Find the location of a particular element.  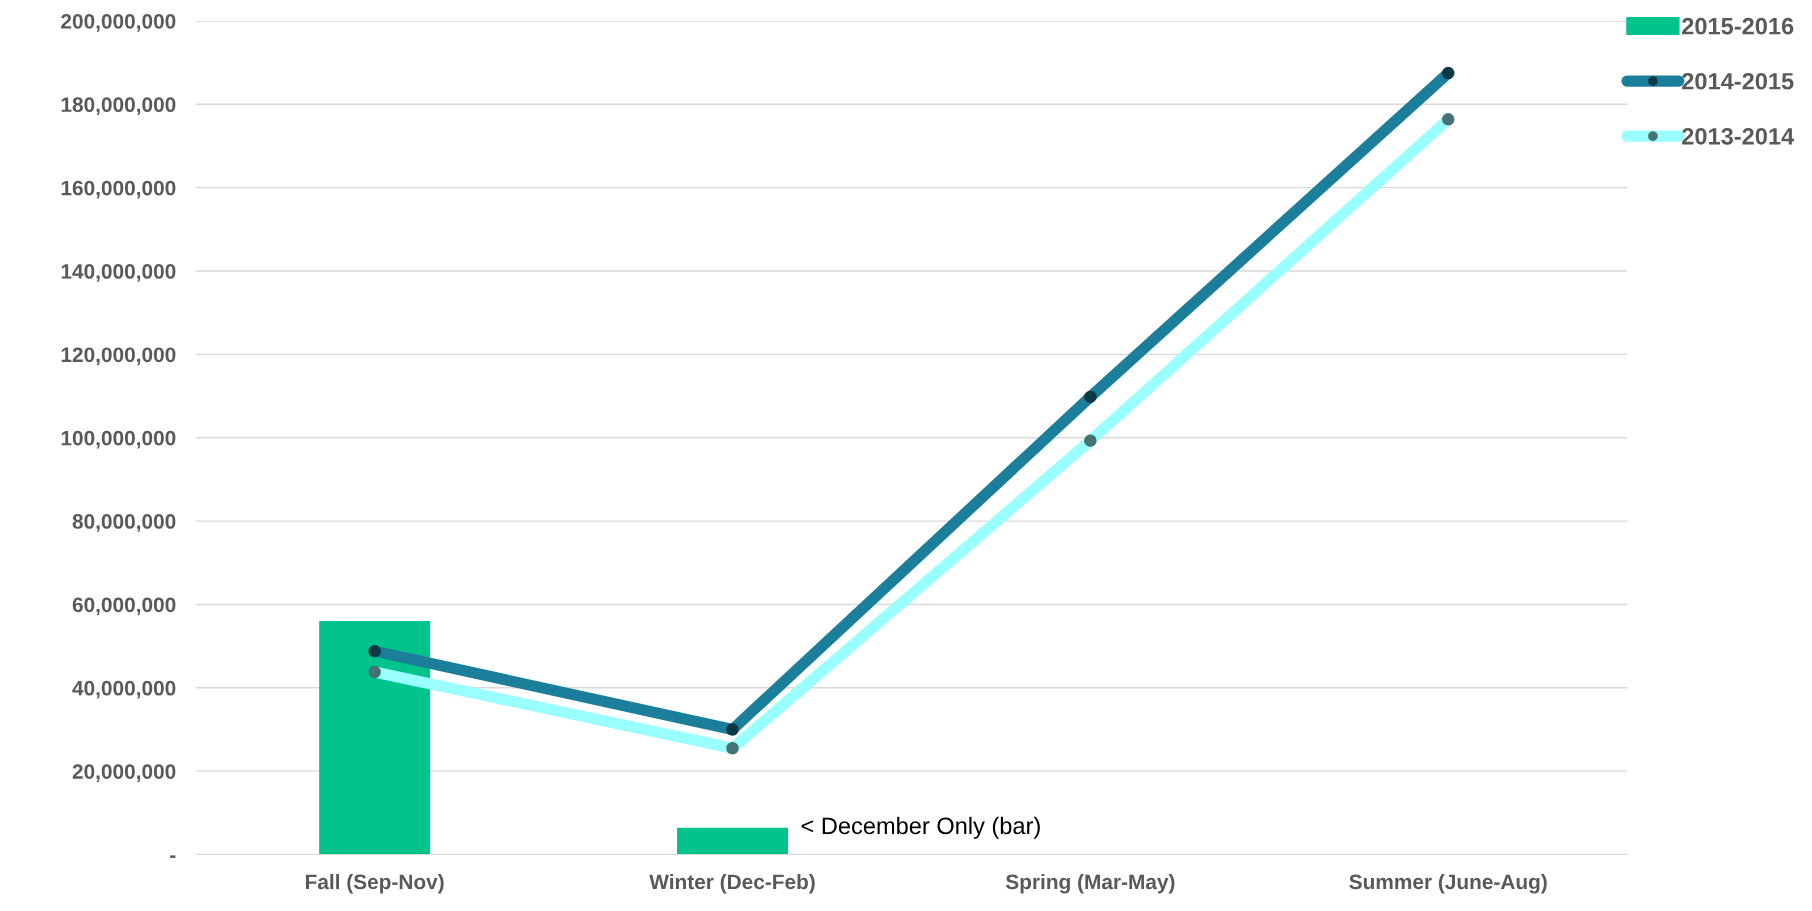

legend-label: 2014-2015 is located at coordinates (1738, 81).